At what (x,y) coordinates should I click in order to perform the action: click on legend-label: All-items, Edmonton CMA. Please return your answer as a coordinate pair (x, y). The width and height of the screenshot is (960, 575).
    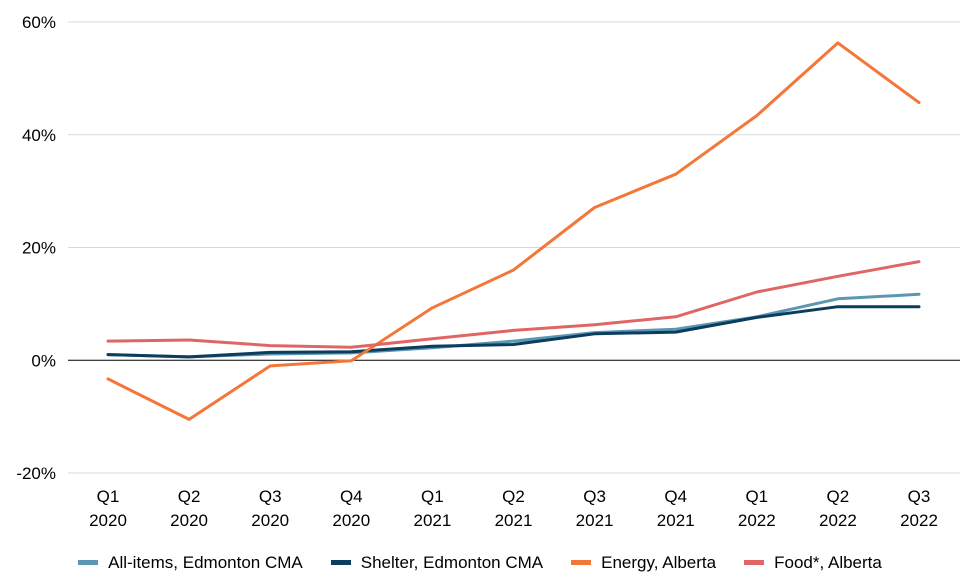
    Looking at the image, I should click on (205, 562).